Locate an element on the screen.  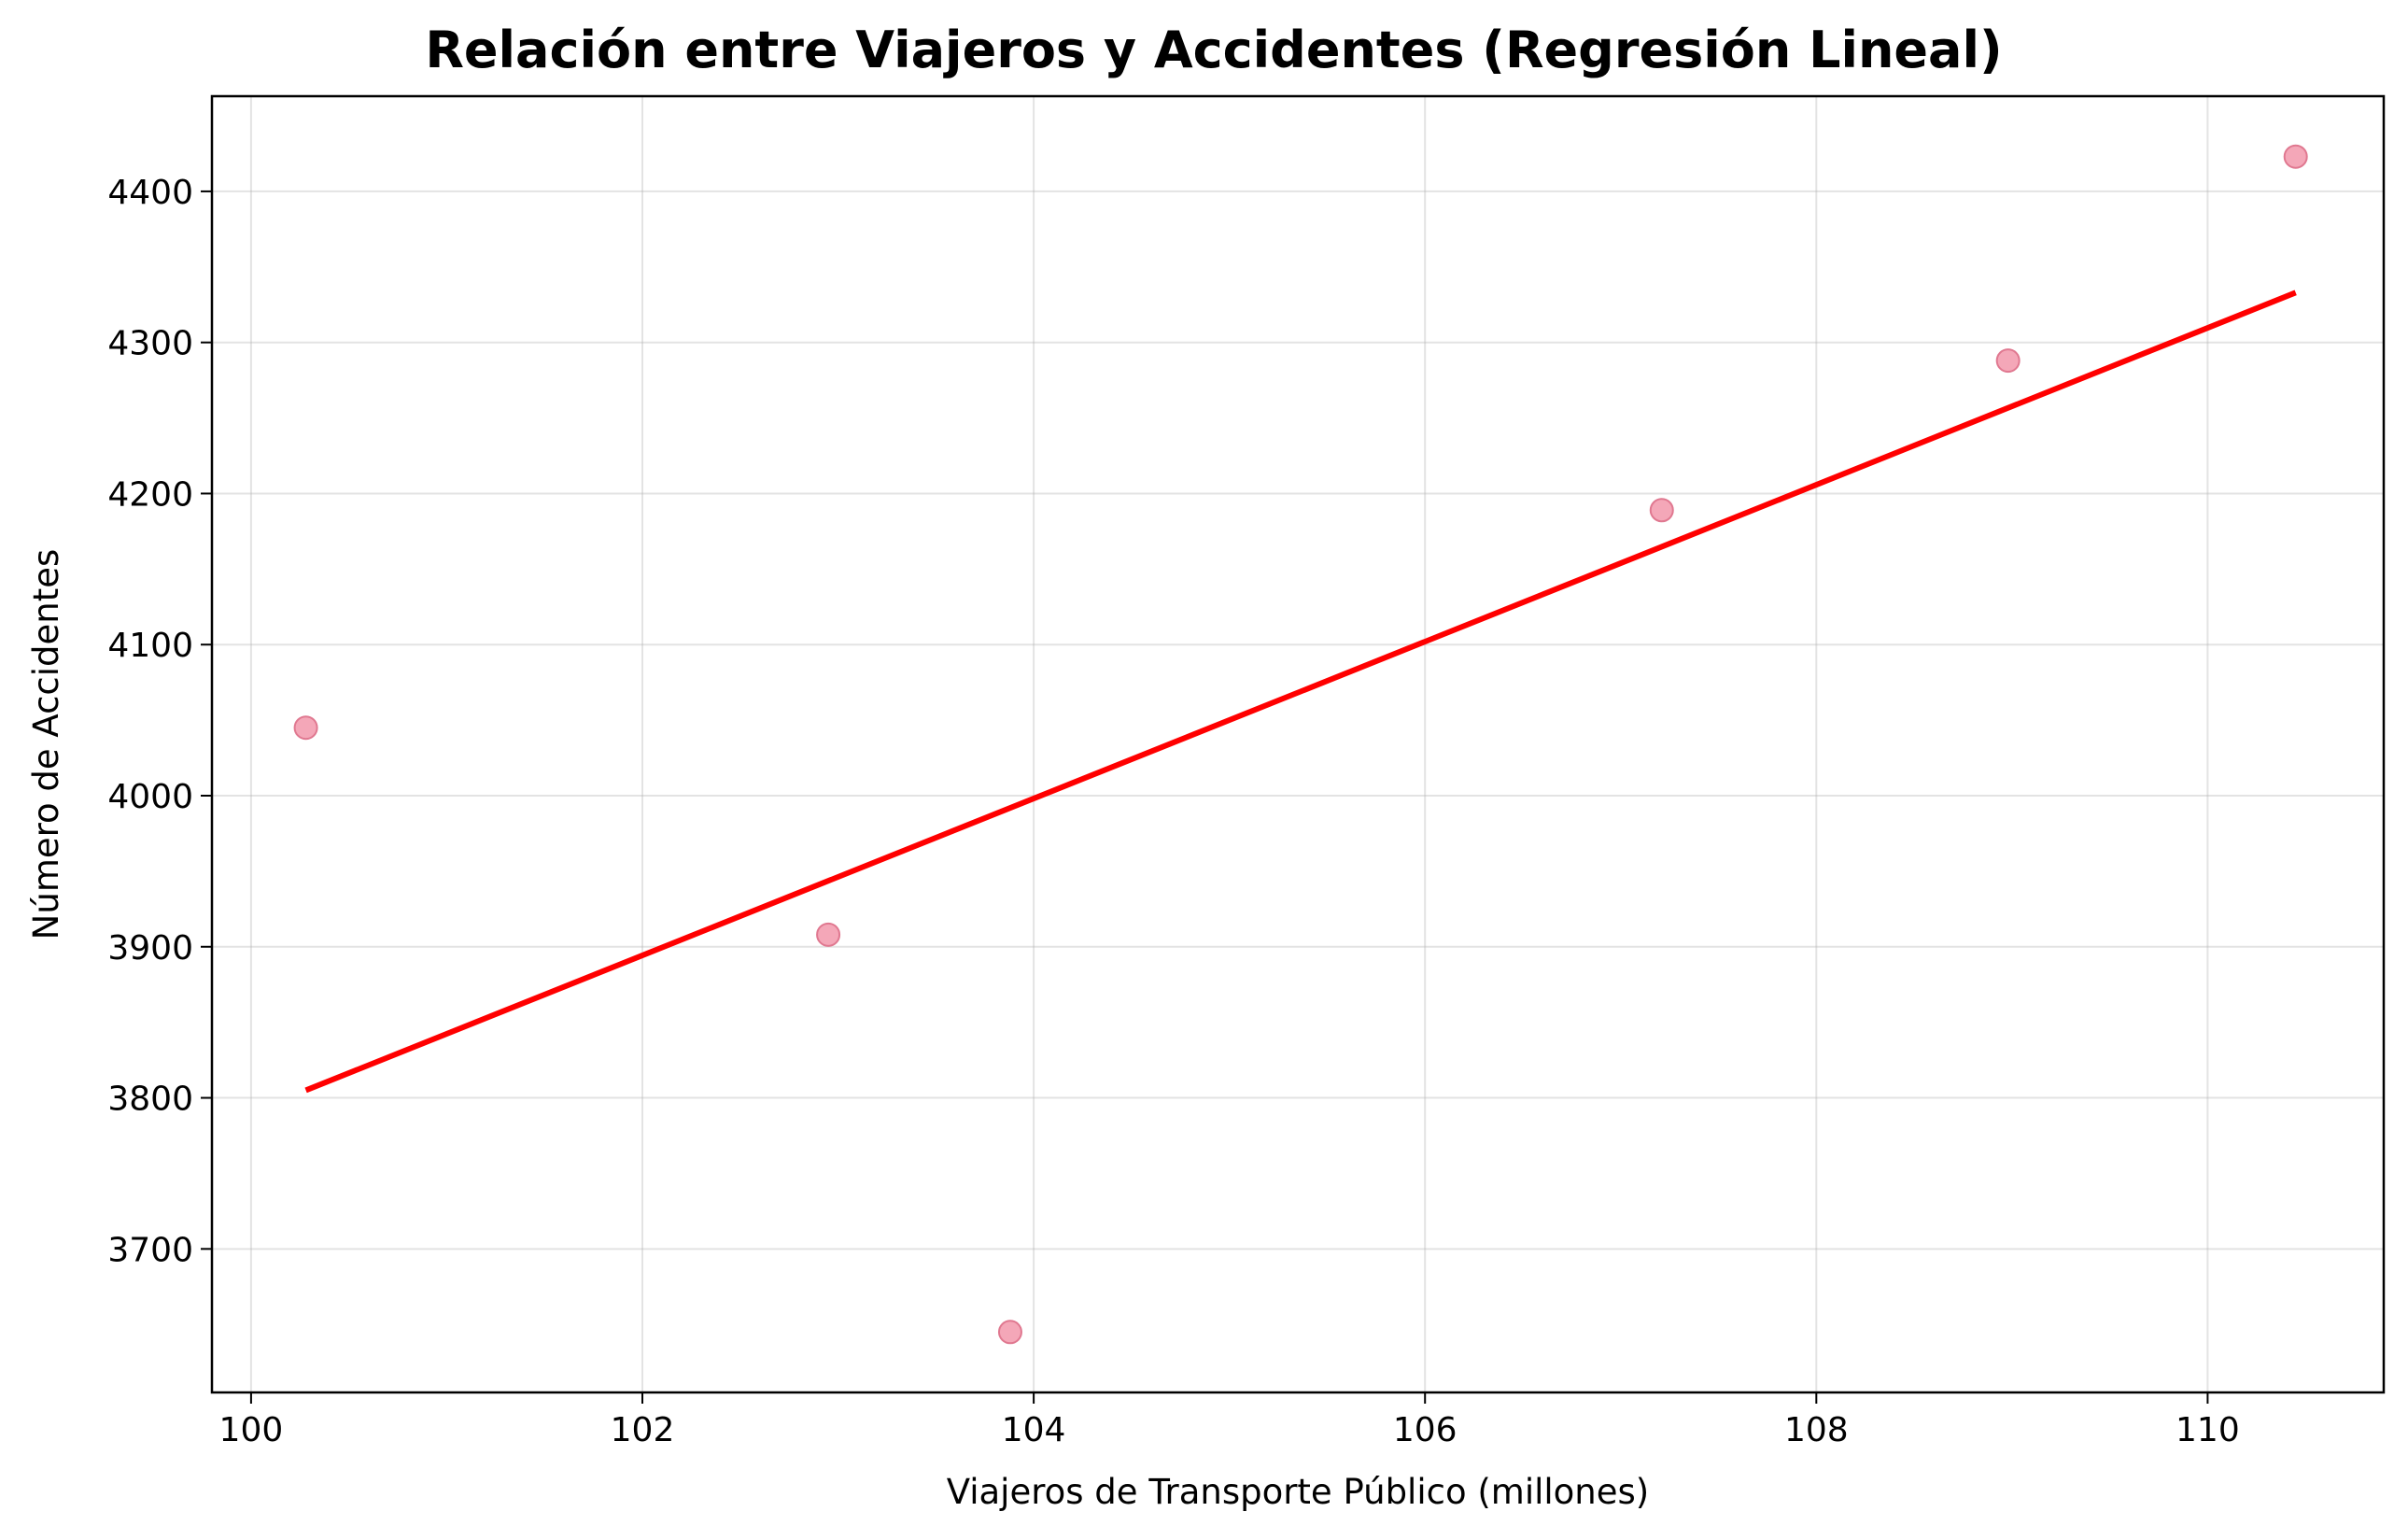
x-tick-label: 110 is located at coordinates (2208, 1430).